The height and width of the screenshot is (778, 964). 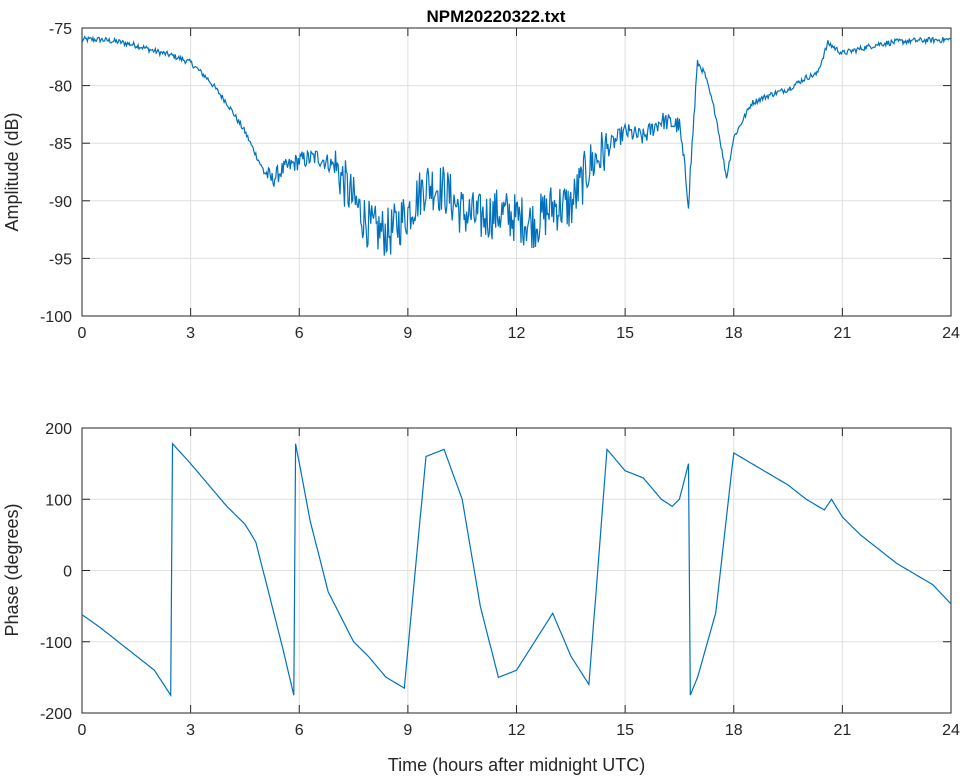 What do you see at coordinates (516, 765) in the screenshot?
I see `x-axis-label: Time (hours after midnight UTC)` at bounding box center [516, 765].